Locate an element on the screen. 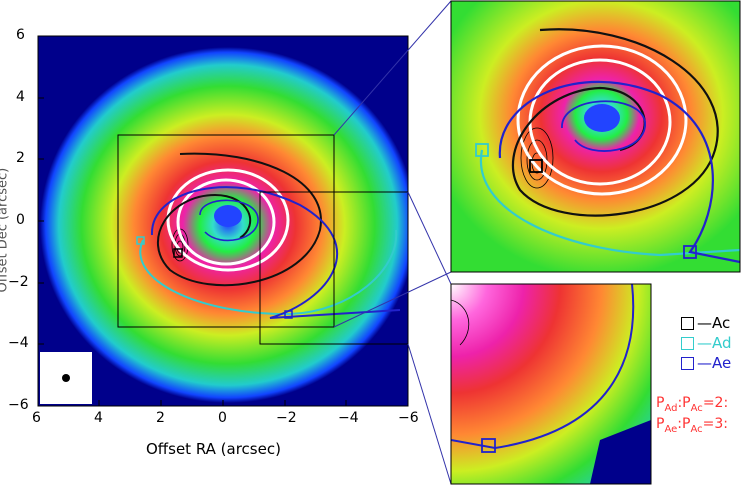 Image resolution: width=741 pixels, height=490 pixels. marker-ae is located at coordinates (288, 314).